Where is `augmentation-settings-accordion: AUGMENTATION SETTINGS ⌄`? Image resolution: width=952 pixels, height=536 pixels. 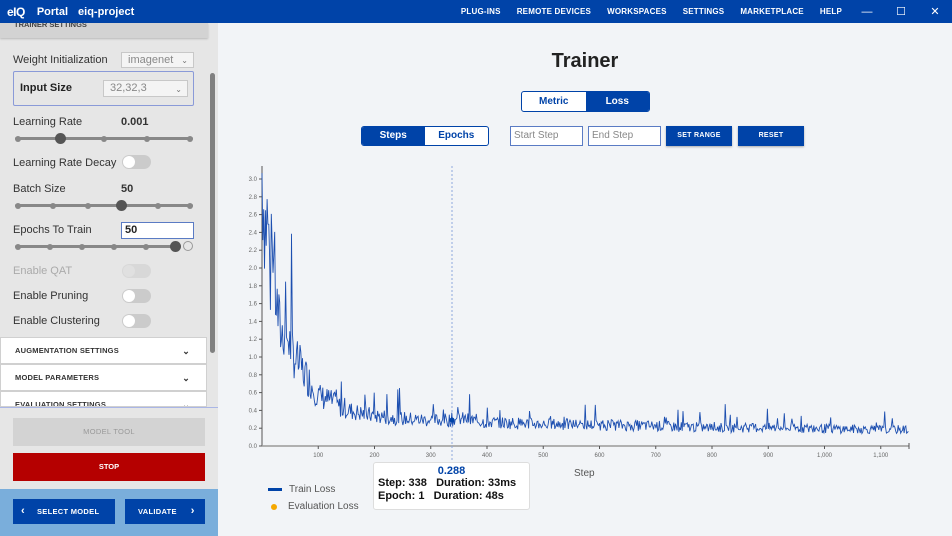 augmentation-settings-accordion: AUGMENTATION SETTINGS ⌄ is located at coordinates (103, 350).